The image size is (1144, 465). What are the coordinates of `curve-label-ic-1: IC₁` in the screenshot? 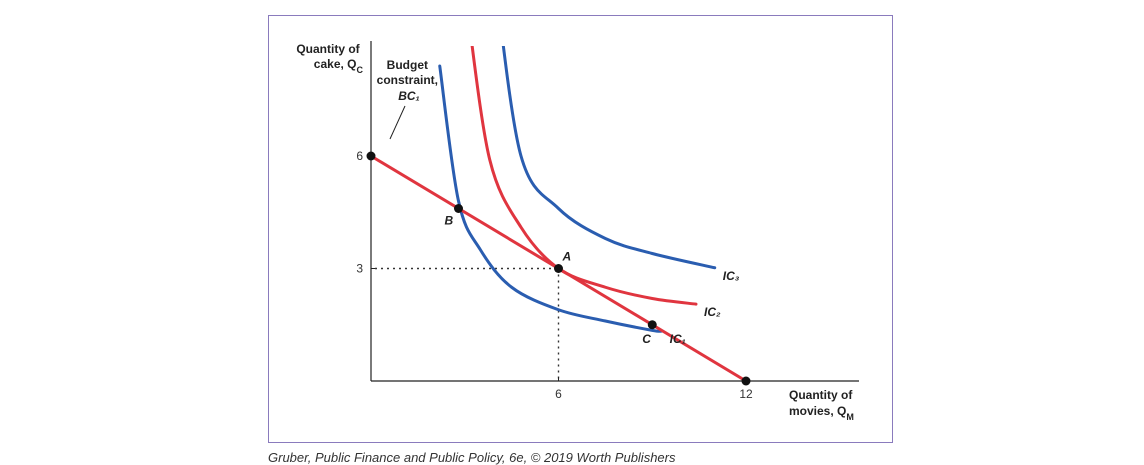 It's located at (678, 339).